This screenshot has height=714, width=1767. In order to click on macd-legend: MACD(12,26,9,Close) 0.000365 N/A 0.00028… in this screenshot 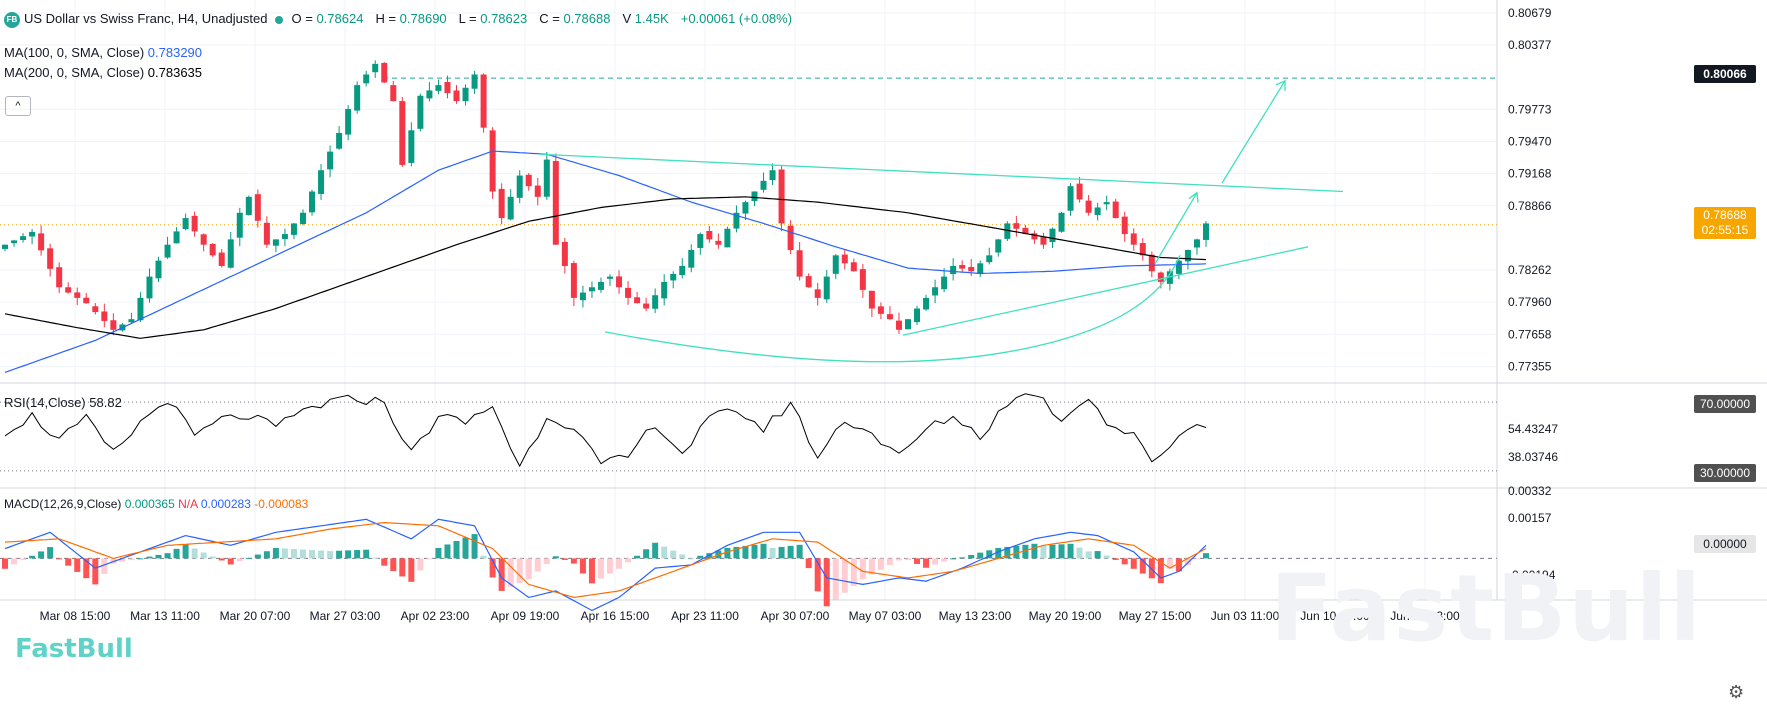, I will do `click(156, 504)`.